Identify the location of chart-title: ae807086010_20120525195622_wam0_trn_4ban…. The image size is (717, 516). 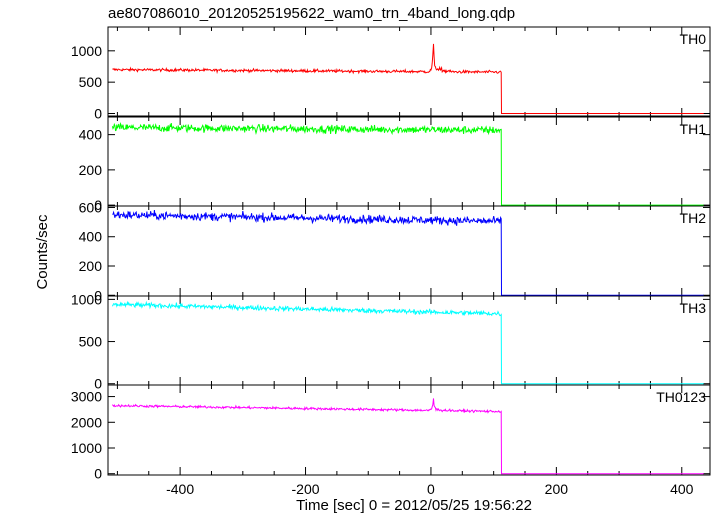
(311, 13).